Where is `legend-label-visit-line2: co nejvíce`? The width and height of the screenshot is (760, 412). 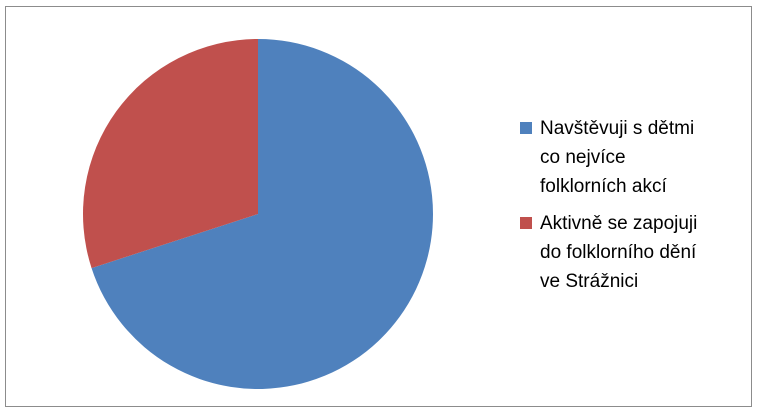
legend-label-visit-line2: co nejvíce is located at coordinates (583, 157).